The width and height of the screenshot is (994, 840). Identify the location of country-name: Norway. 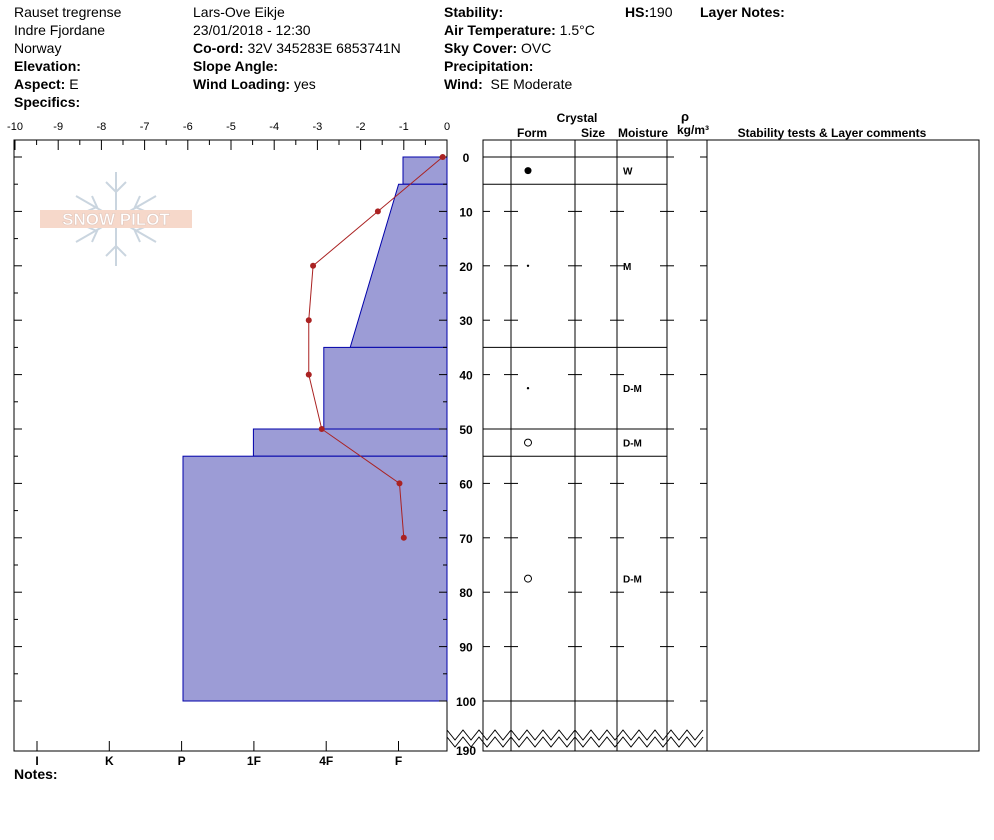
(38, 48).